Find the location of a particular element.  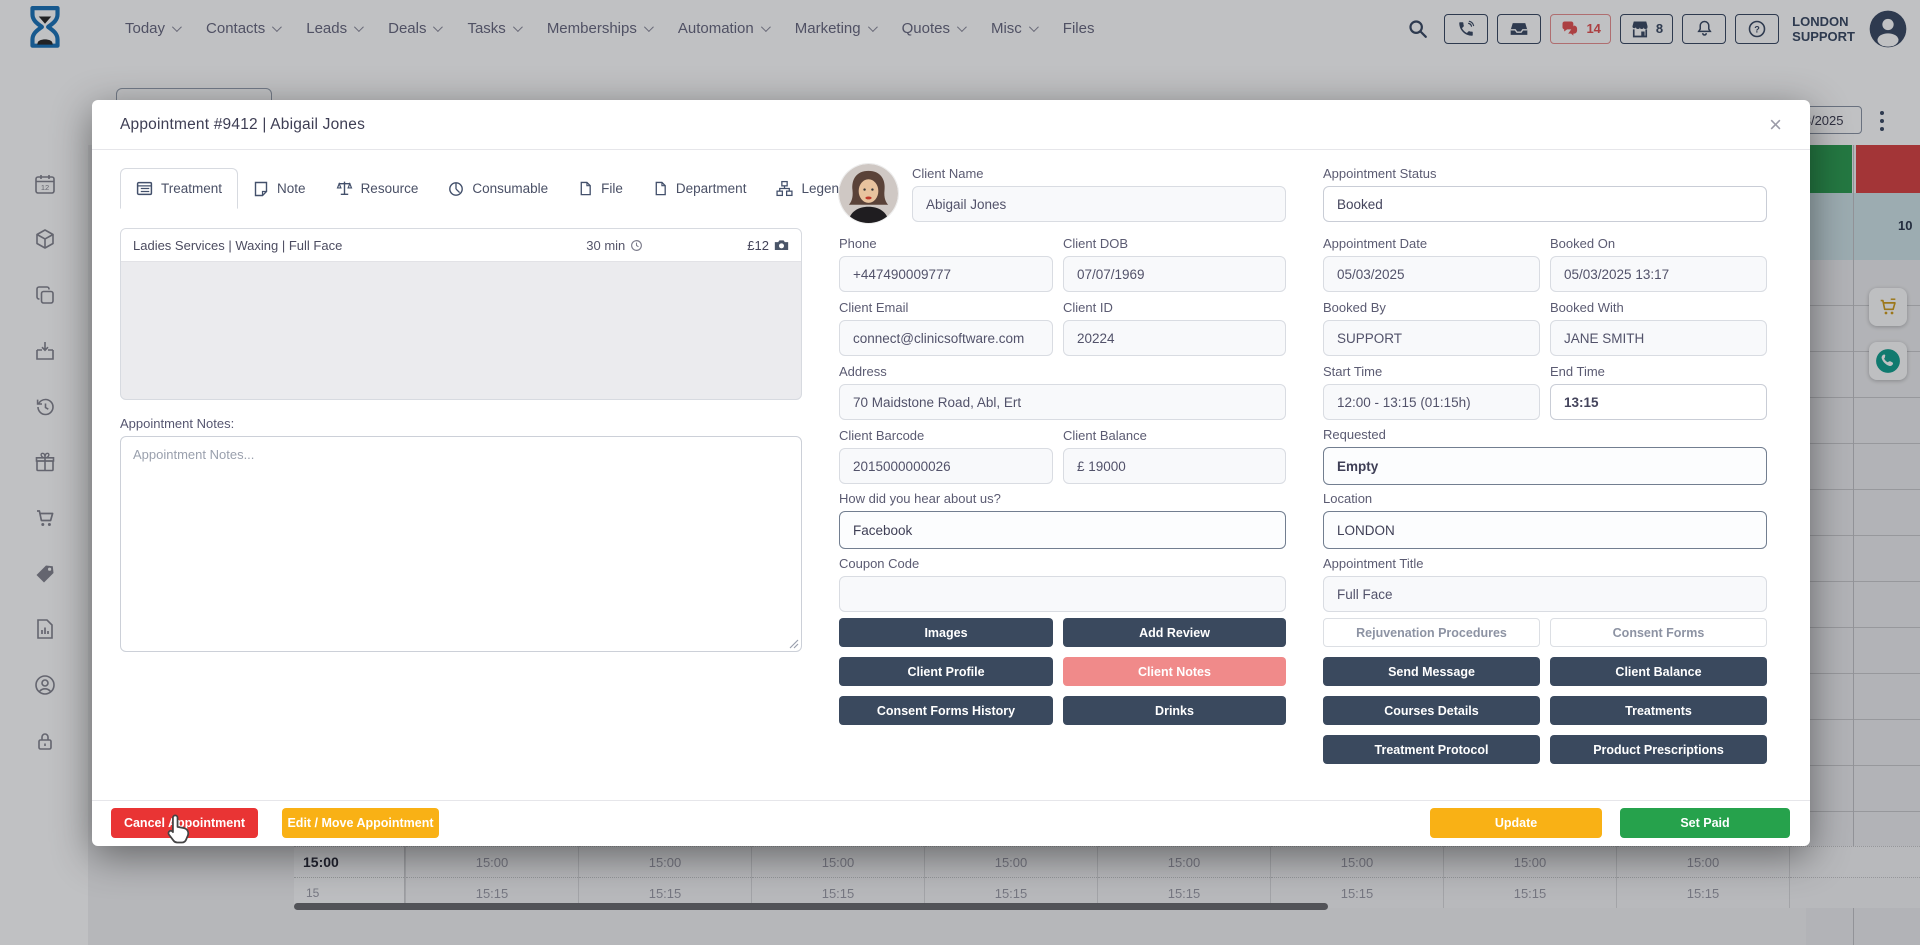

search-icon is located at coordinates (1418, 29).